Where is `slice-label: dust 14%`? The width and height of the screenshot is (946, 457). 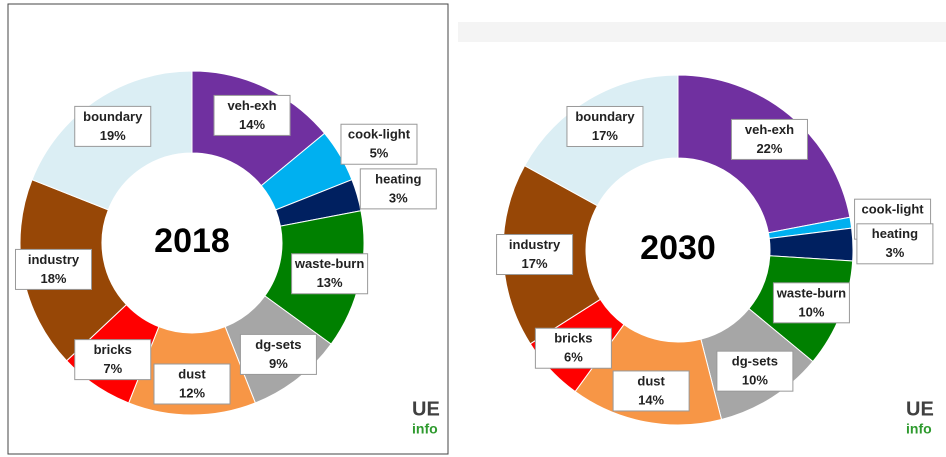 slice-label: dust 14% is located at coordinates (651, 391).